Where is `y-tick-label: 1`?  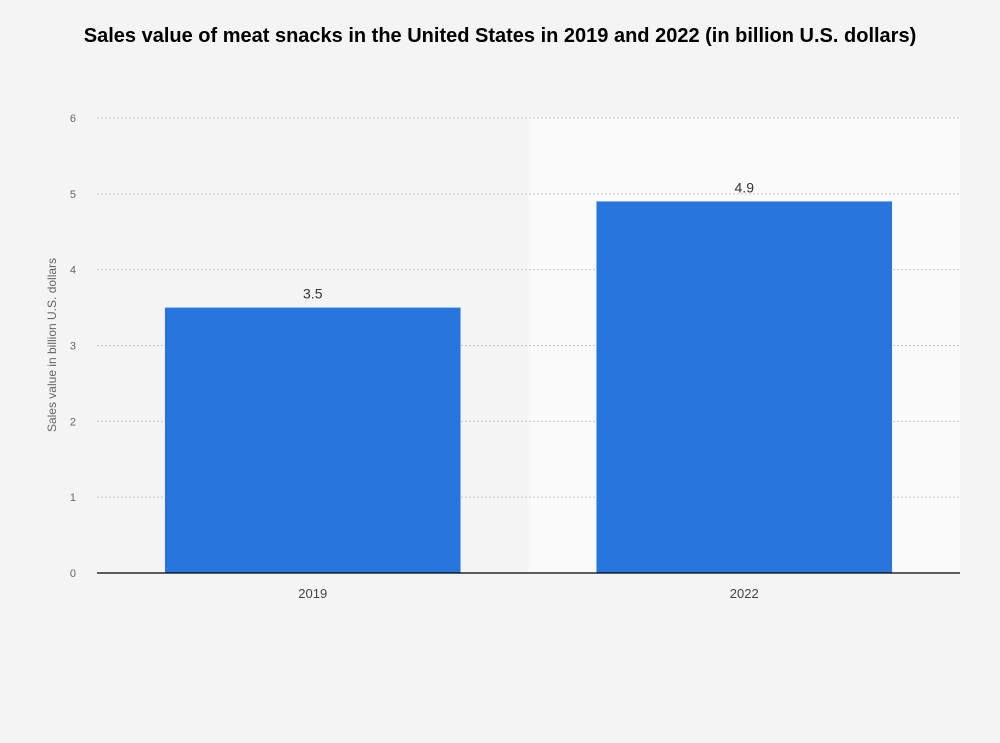 y-tick-label: 1 is located at coordinates (73, 498).